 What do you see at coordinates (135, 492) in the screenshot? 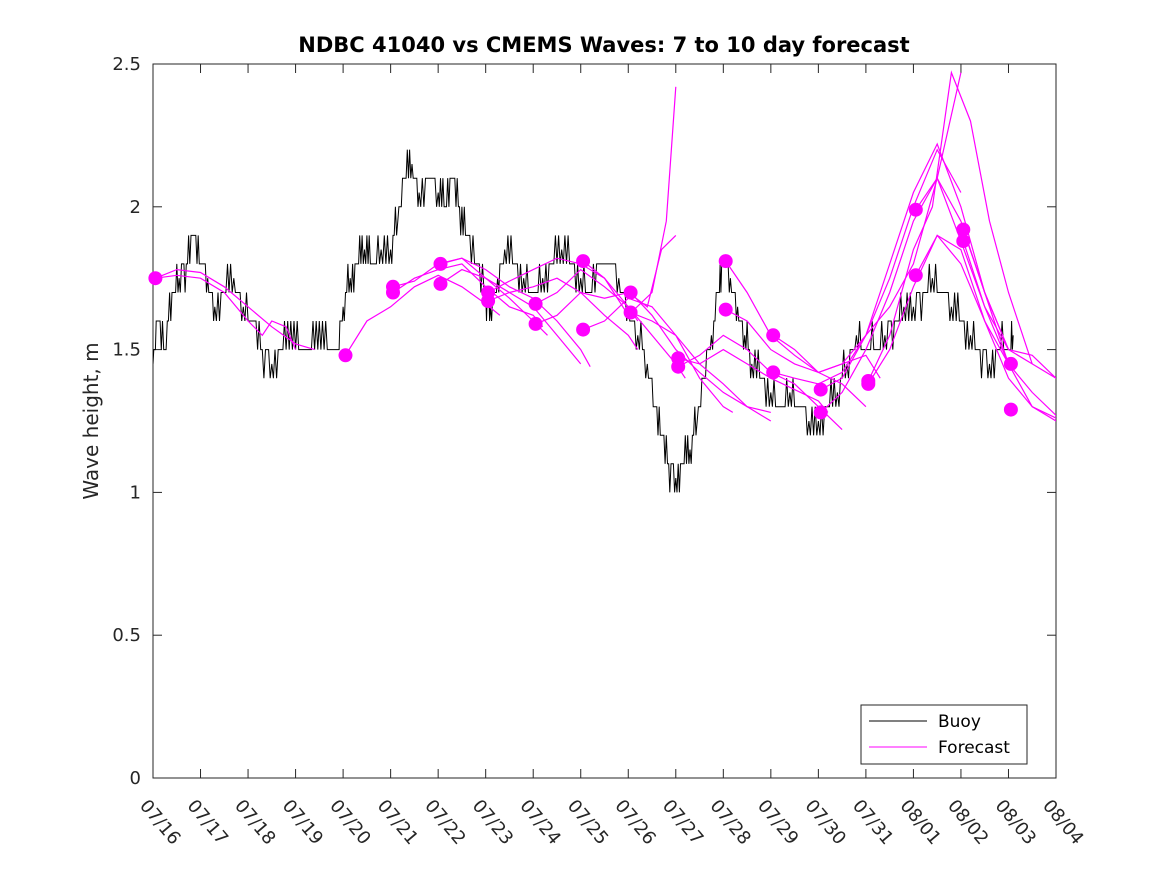
I see `y-tick-label: 1` at bounding box center [135, 492].